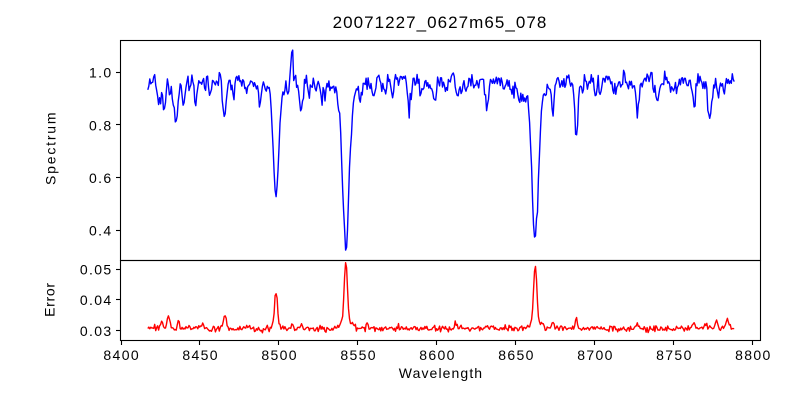 Image resolution: width=800 pixels, height=405 pixels. Describe the element at coordinates (437, 355) in the screenshot. I see `svg-text: 8600` at that location.